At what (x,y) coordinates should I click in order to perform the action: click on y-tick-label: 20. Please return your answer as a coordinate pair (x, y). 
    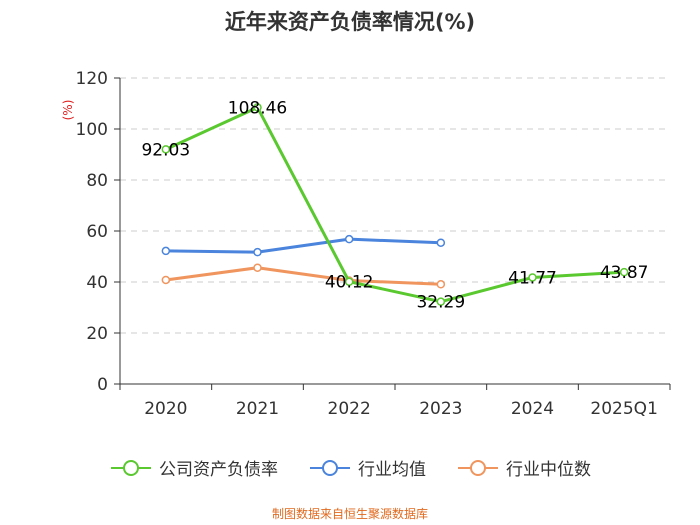
    Looking at the image, I should click on (97, 334).